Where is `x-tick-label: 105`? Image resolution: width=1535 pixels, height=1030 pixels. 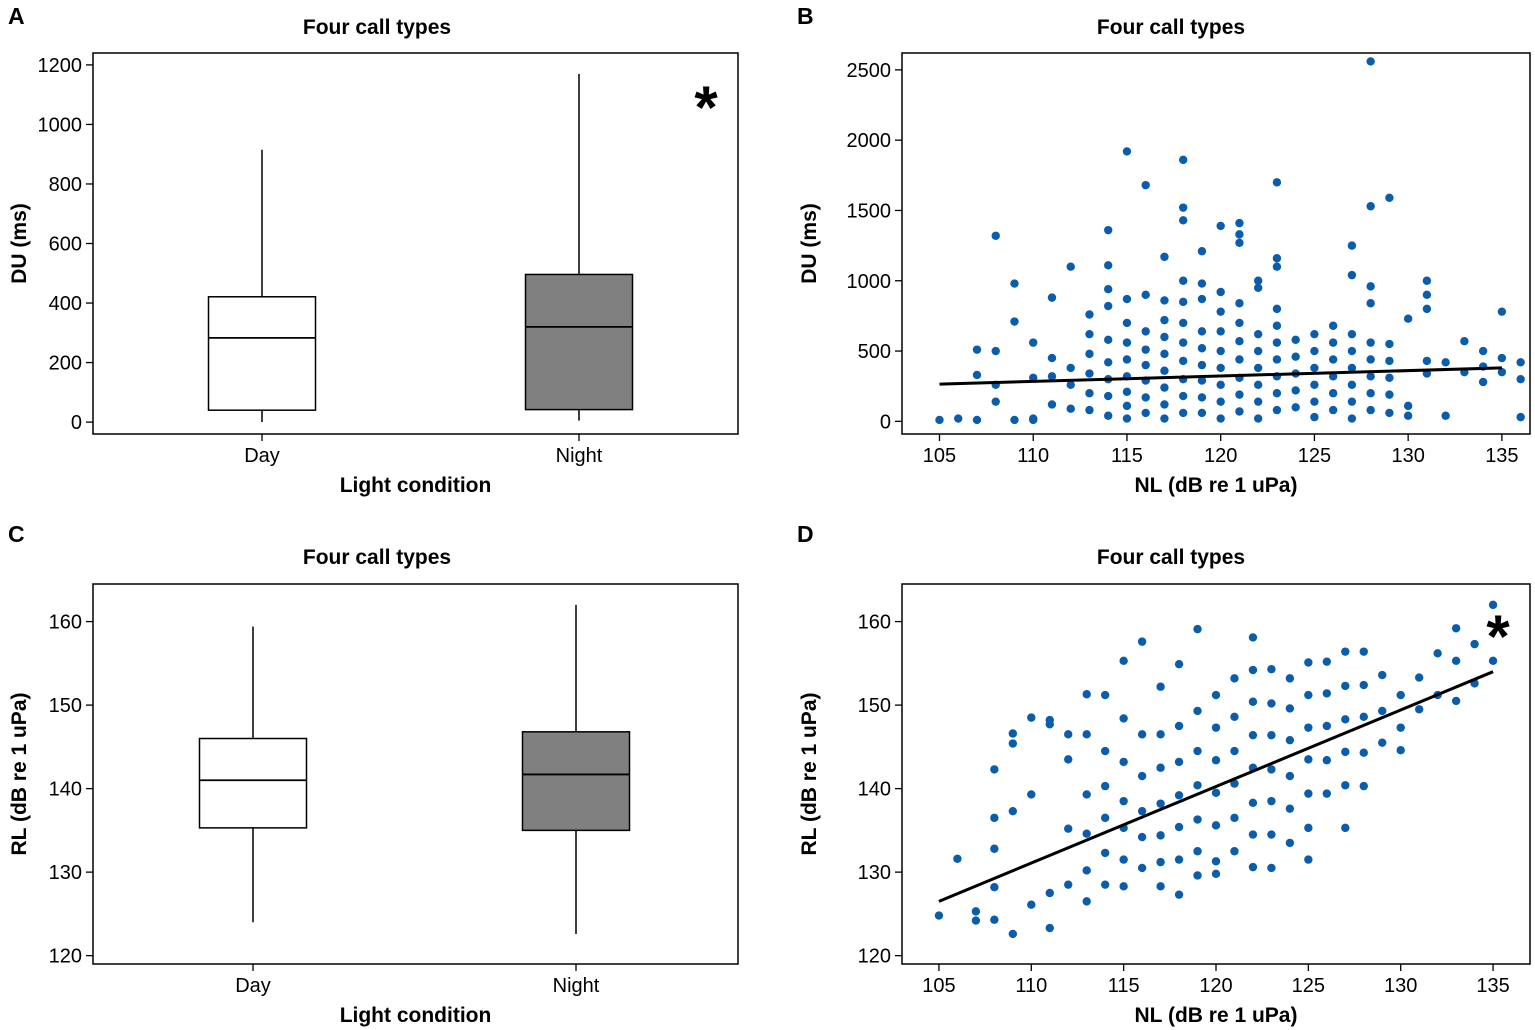 x-tick-label: 105 is located at coordinates (939, 456).